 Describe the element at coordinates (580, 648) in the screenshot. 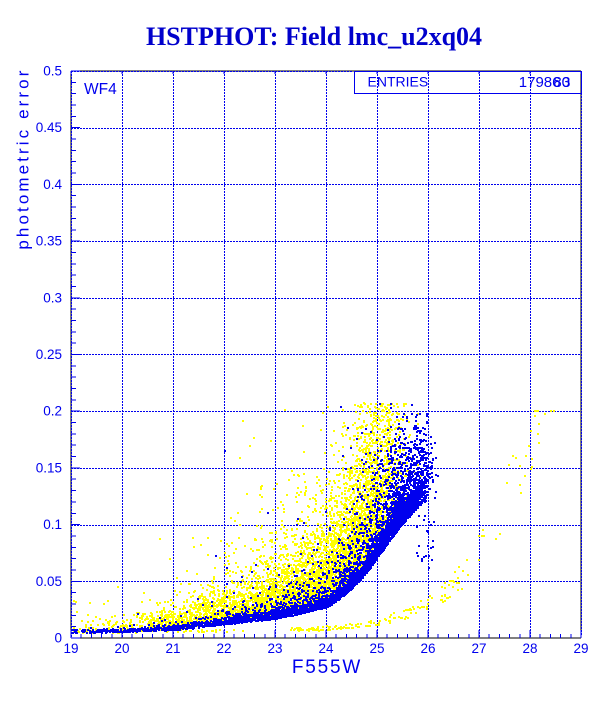

I see `svg-text: 29` at that location.